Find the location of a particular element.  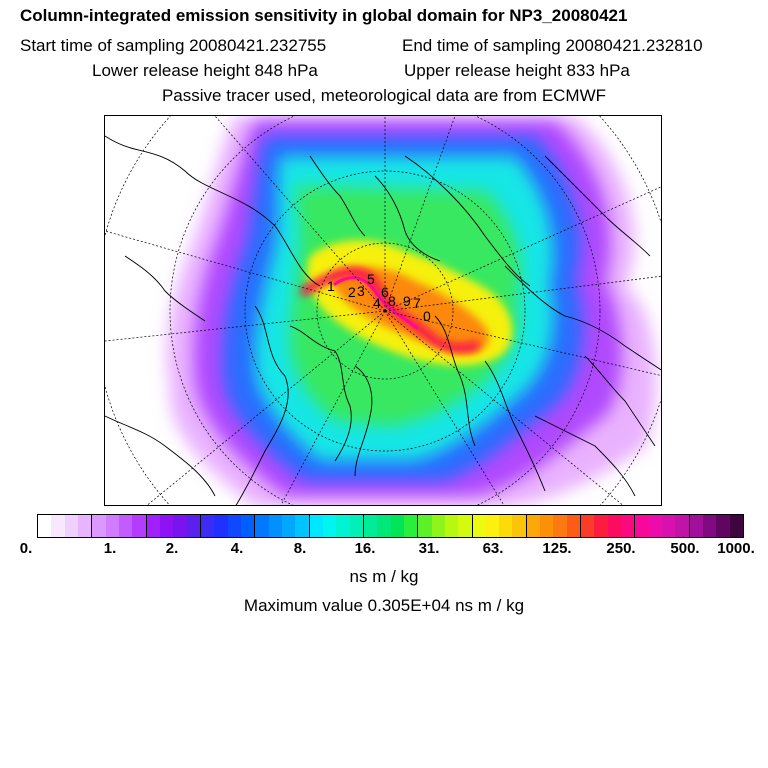

colorbar-tick: 1. is located at coordinates (110, 548).